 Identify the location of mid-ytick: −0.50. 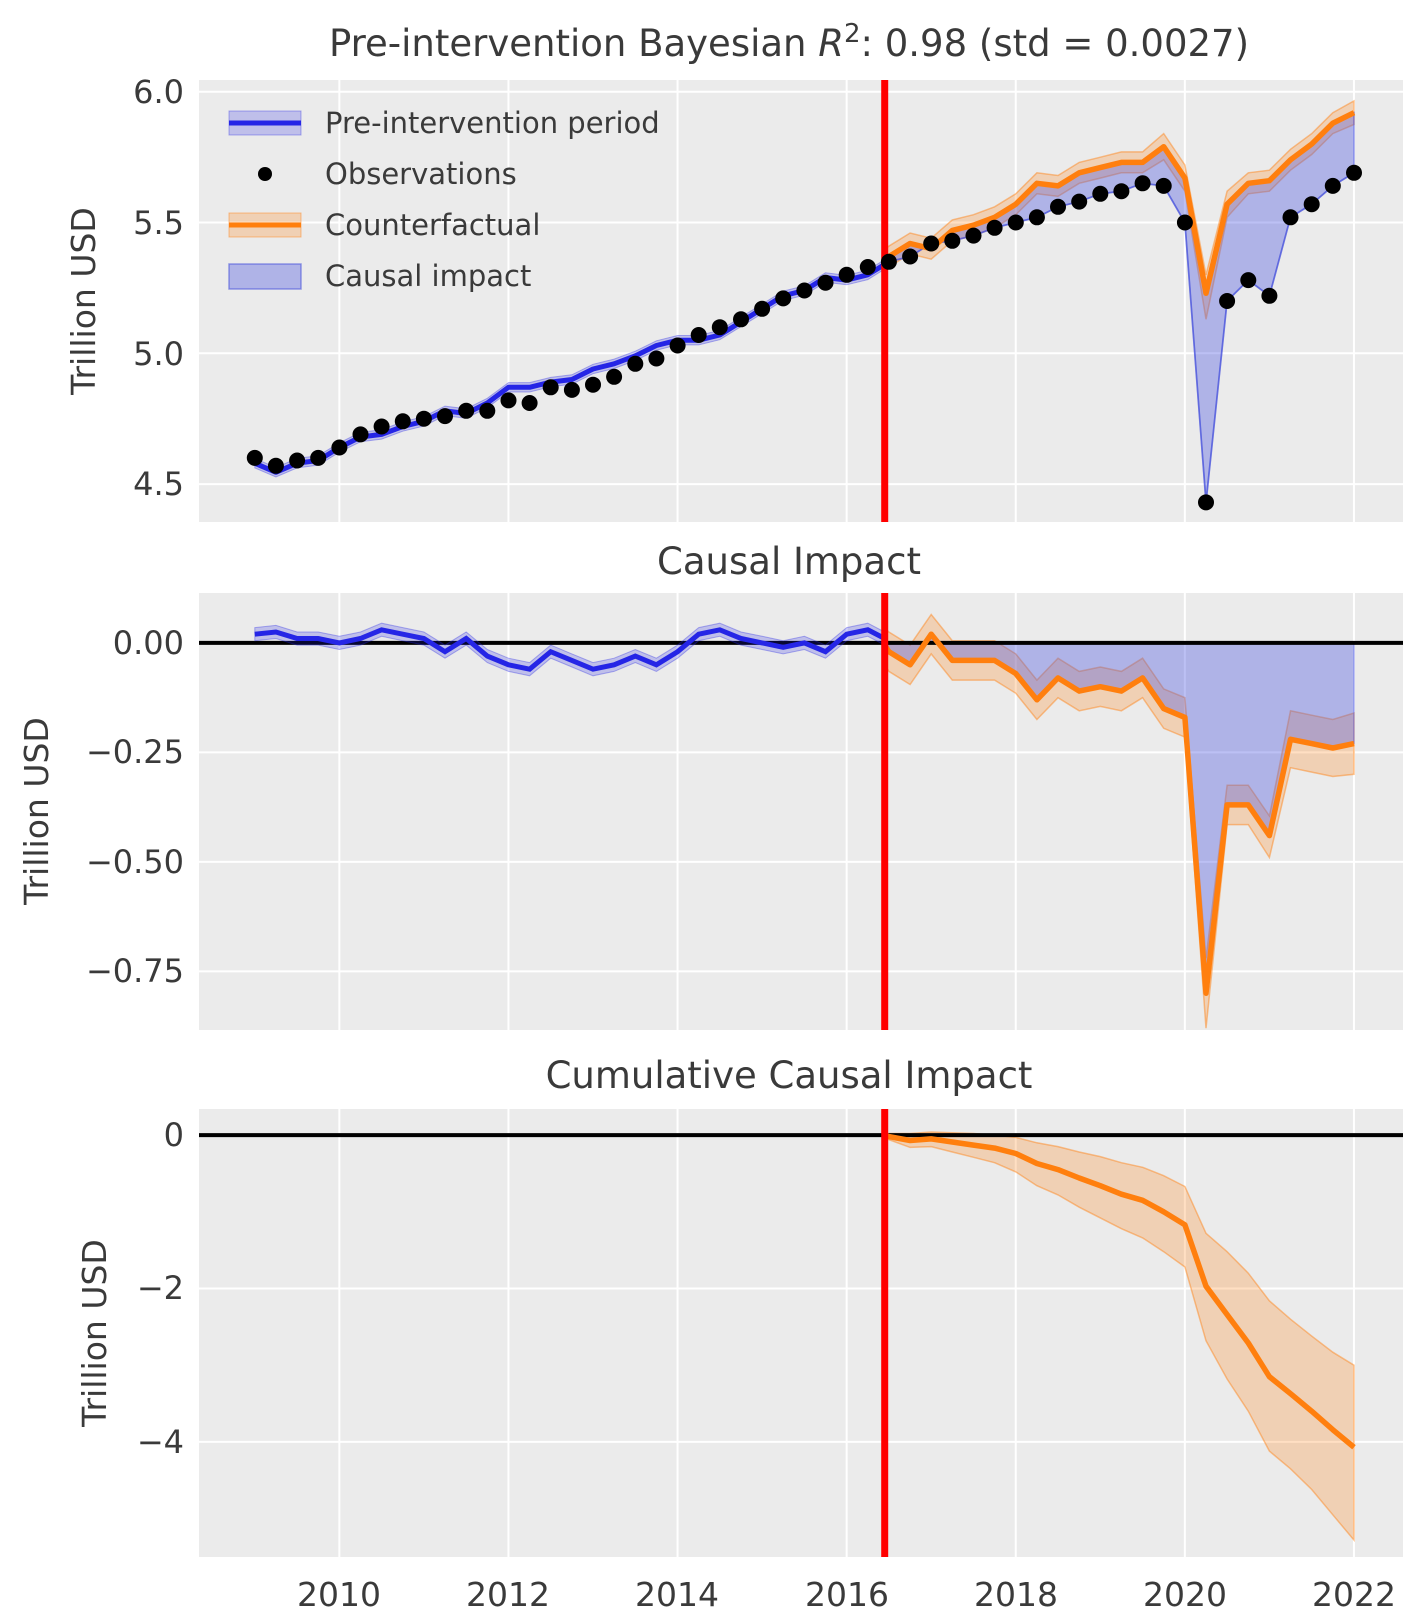
(135, 862).